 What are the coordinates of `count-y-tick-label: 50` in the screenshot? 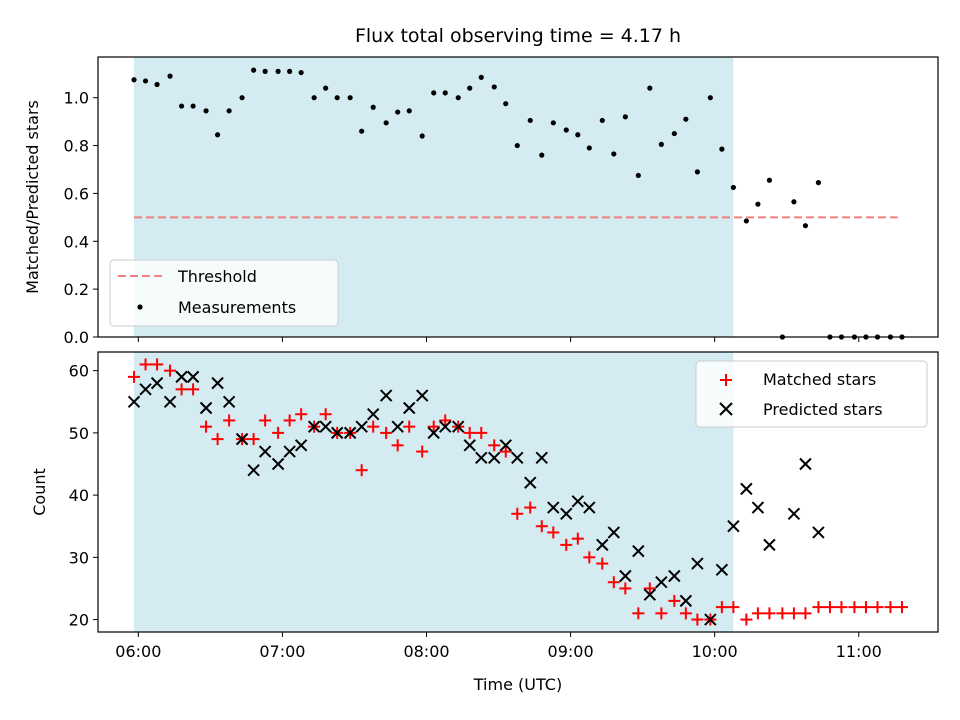 It's located at (79, 433).